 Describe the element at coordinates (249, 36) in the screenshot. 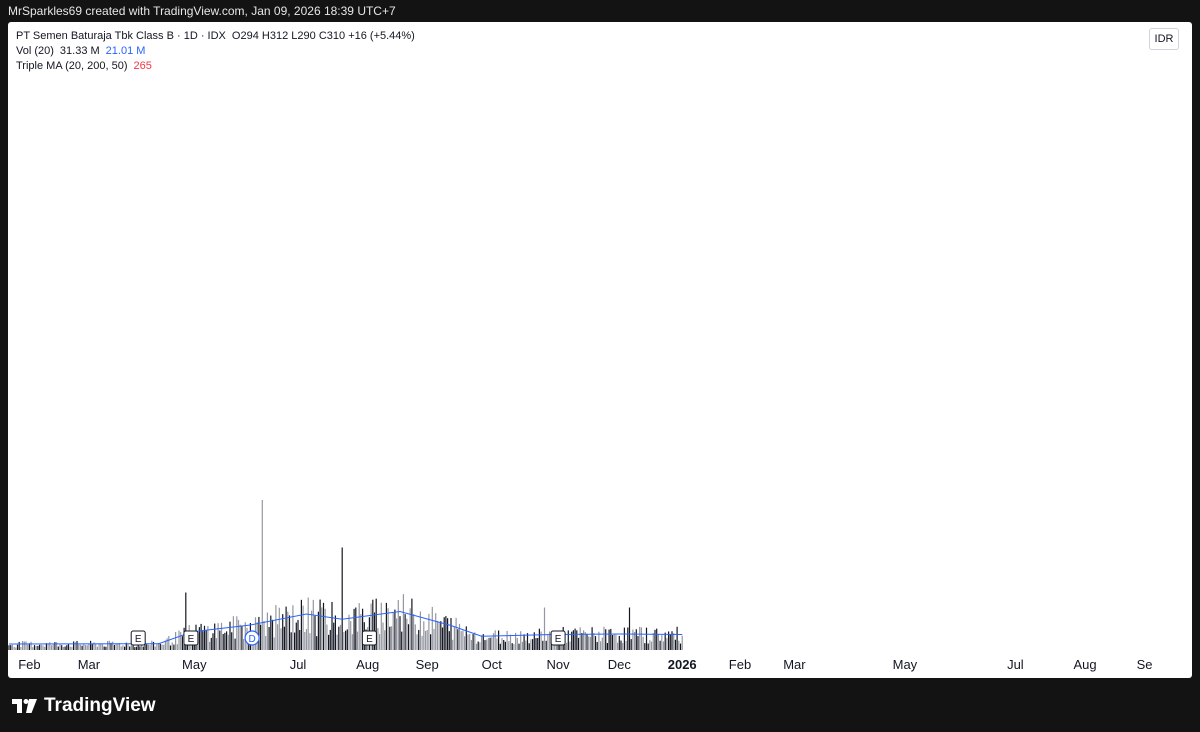

I see `open-value: 294` at that location.